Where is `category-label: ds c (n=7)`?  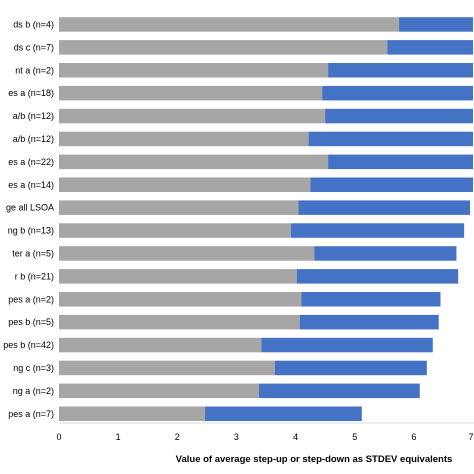 category-label: ds c (n=7) is located at coordinates (34, 47).